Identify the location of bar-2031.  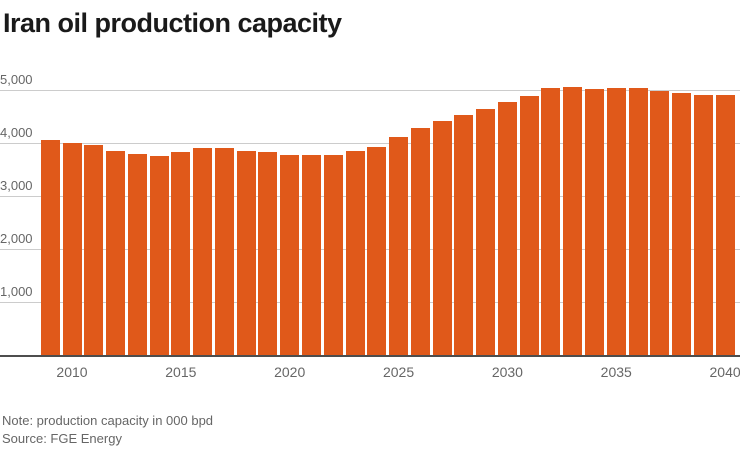
(529, 225).